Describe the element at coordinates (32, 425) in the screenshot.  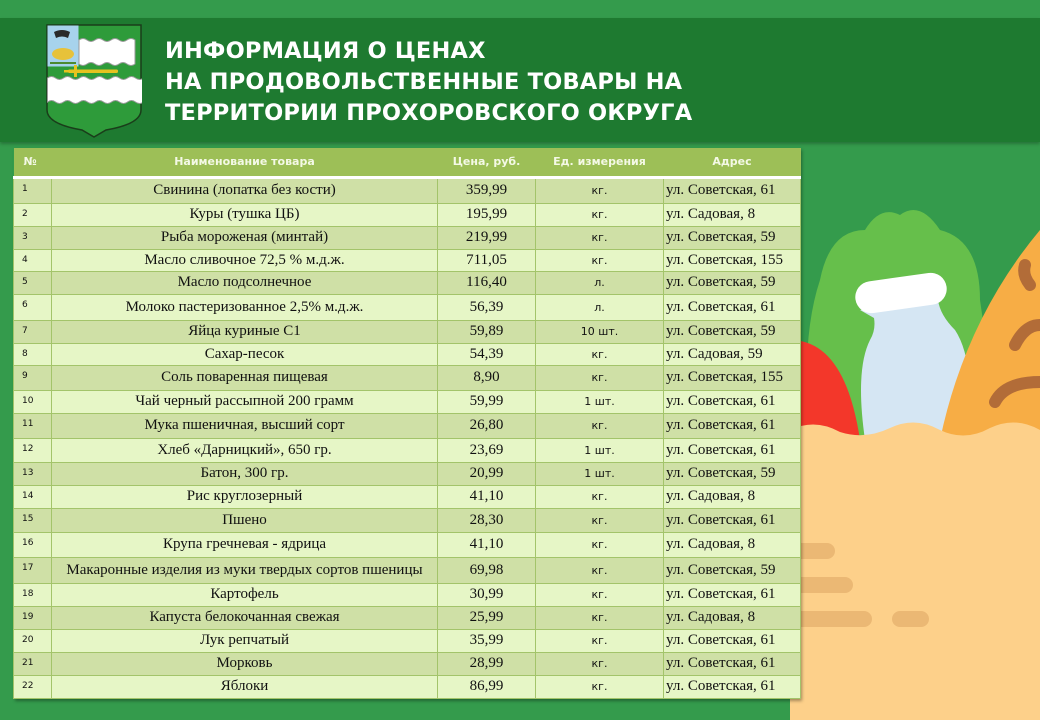
I see `row-number: 11` at that location.